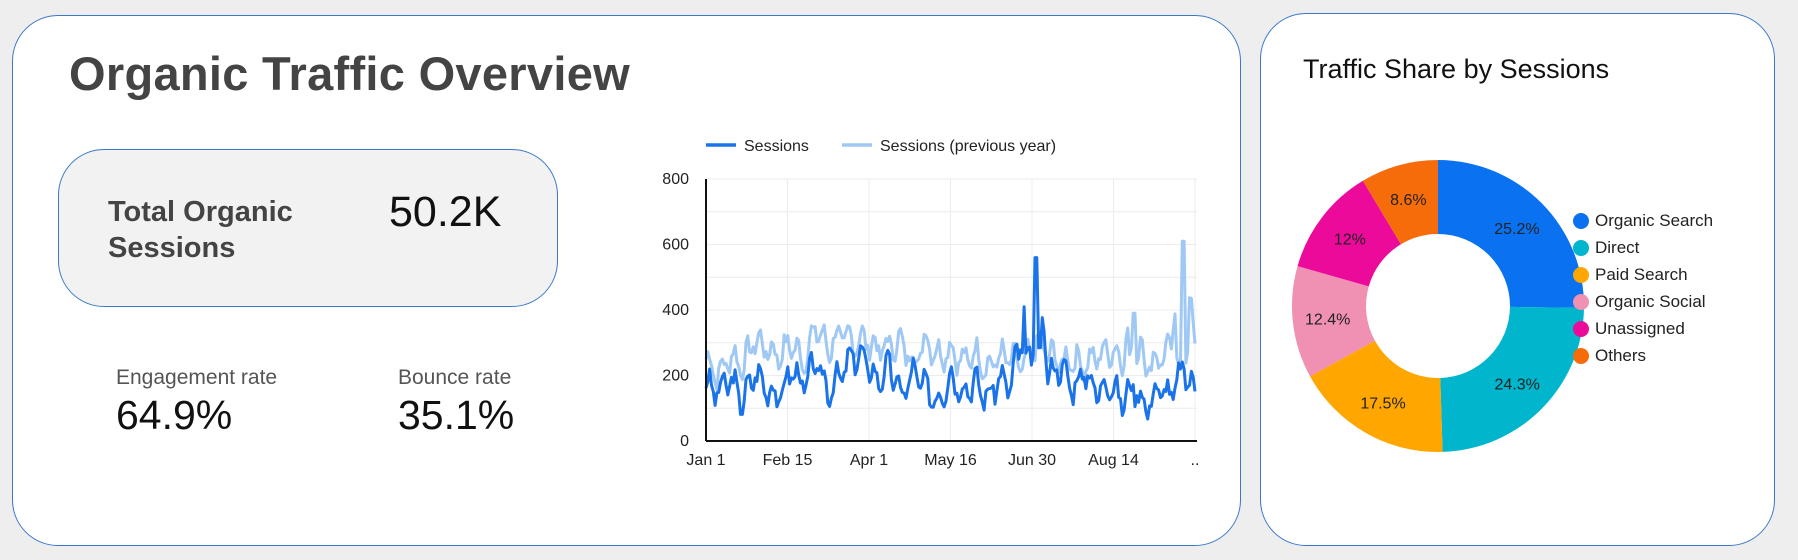 This screenshot has width=1798, height=560. What do you see at coordinates (1113, 460) in the screenshot?
I see `x-tick-label: Aug 14` at bounding box center [1113, 460].